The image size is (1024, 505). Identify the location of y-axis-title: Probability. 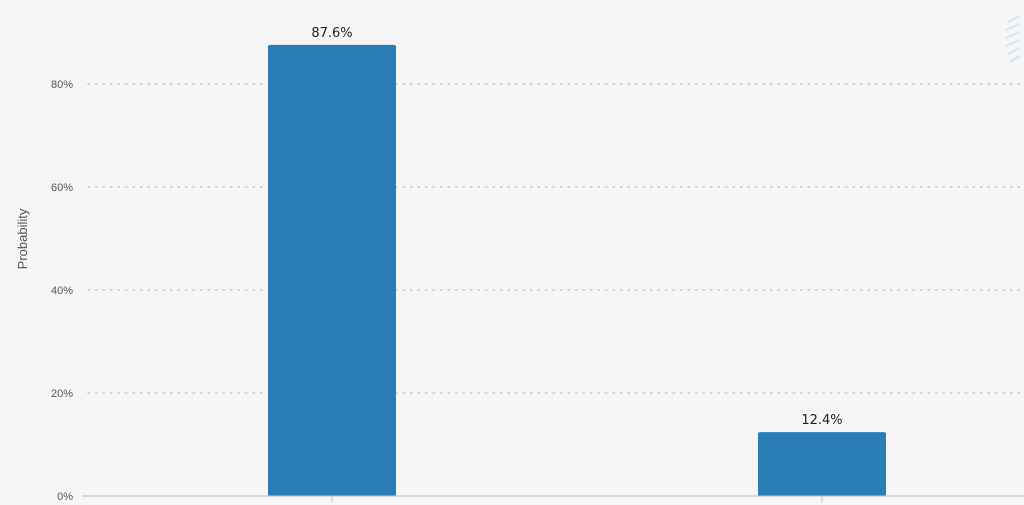
(22, 238).